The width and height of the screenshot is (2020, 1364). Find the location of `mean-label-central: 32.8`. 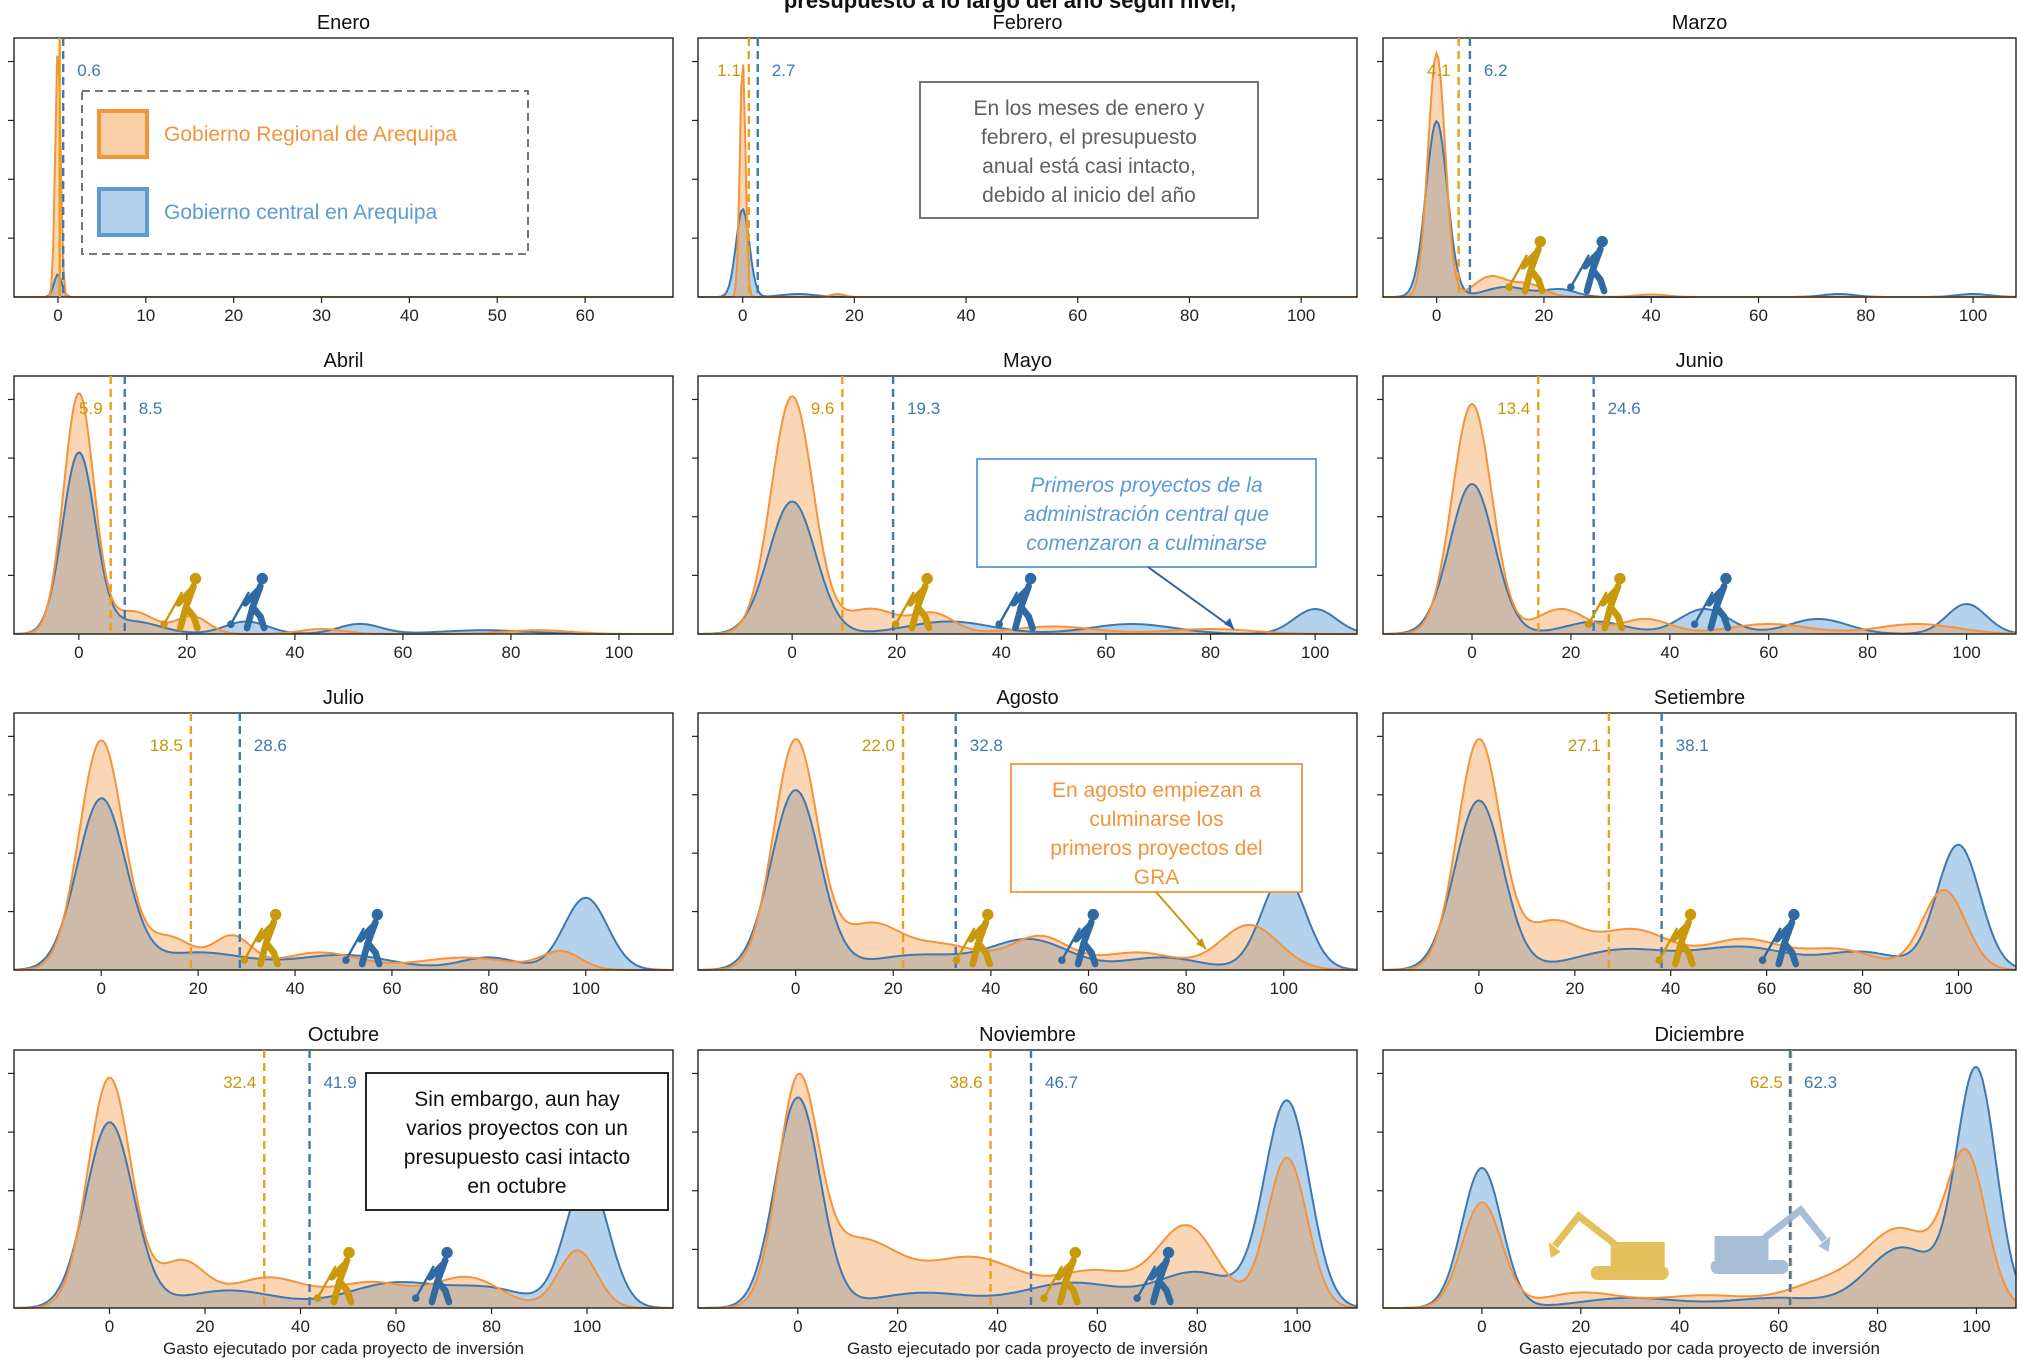

mean-label-central: 32.8 is located at coordinates (986, 745).